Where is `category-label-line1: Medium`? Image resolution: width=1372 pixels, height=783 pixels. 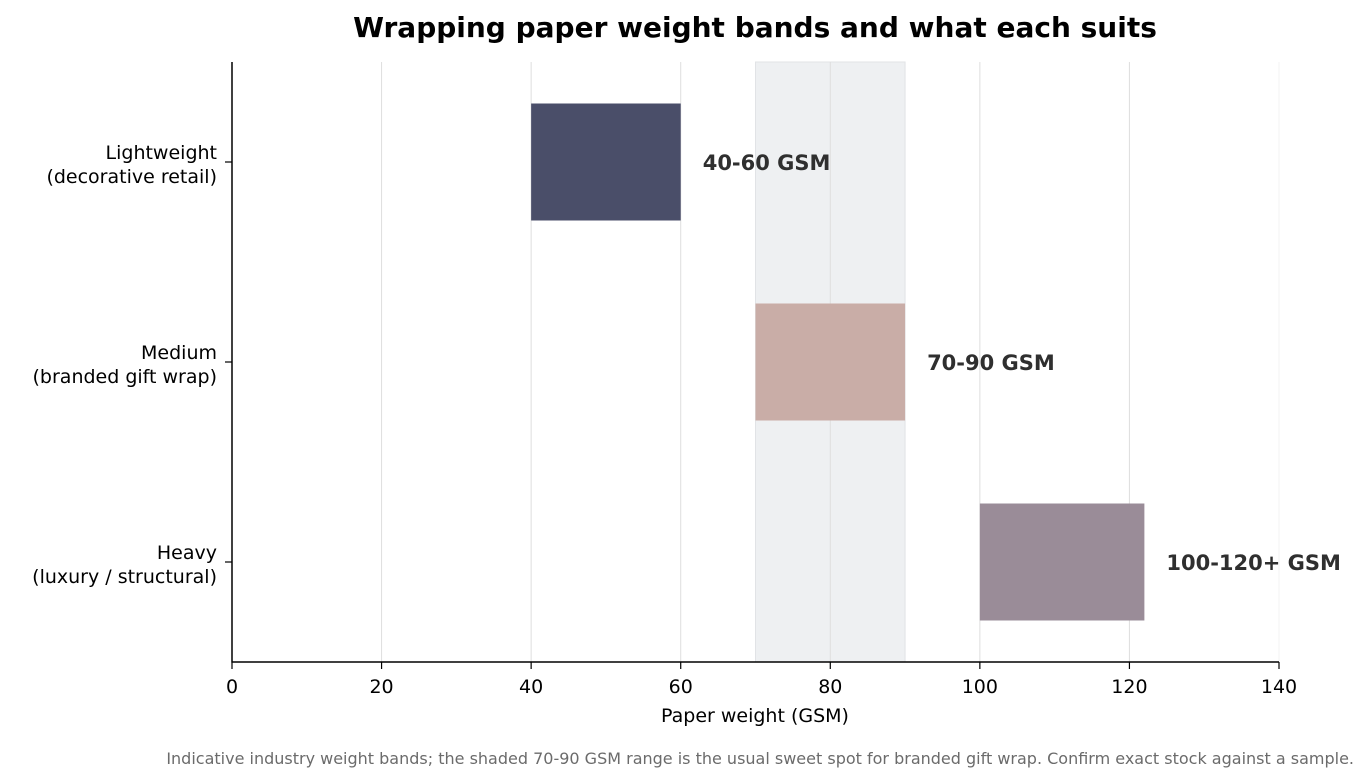
category-label-line1: Medium is located at coordinates (179, 353).